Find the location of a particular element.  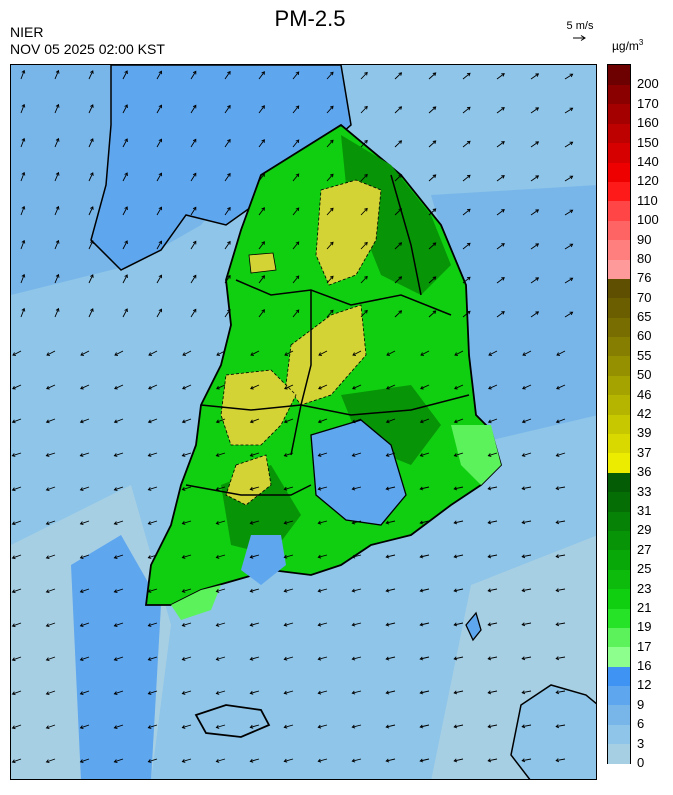

colorbar-label: 3 is located at coordinates (641, 743).